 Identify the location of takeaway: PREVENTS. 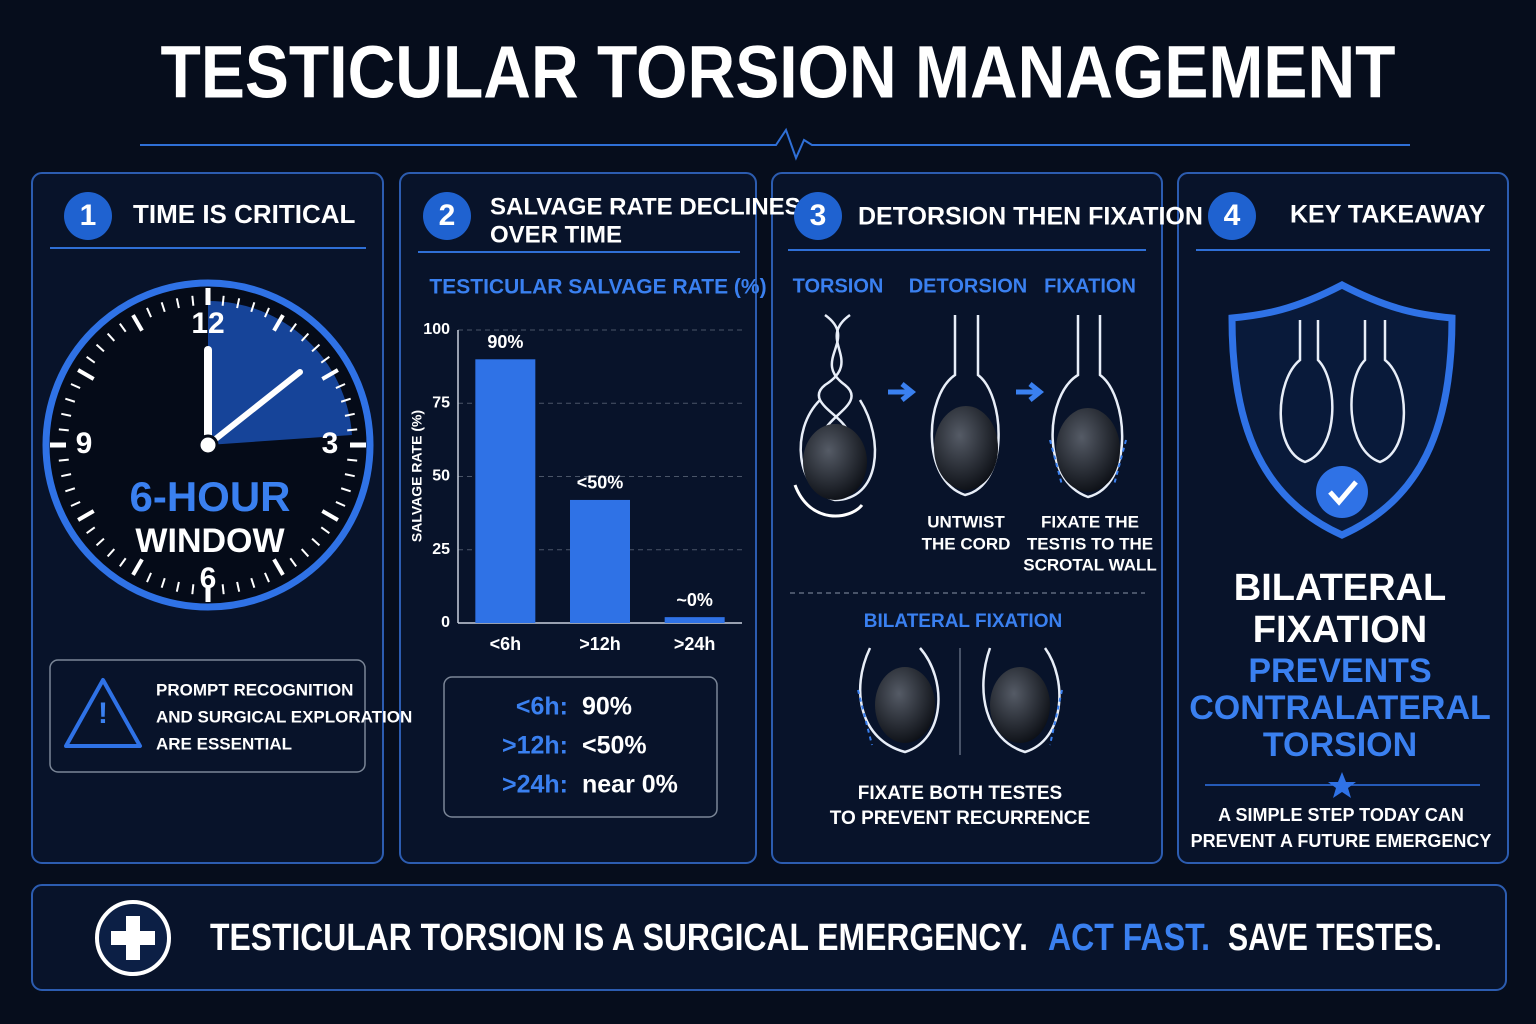
(1339, 671).